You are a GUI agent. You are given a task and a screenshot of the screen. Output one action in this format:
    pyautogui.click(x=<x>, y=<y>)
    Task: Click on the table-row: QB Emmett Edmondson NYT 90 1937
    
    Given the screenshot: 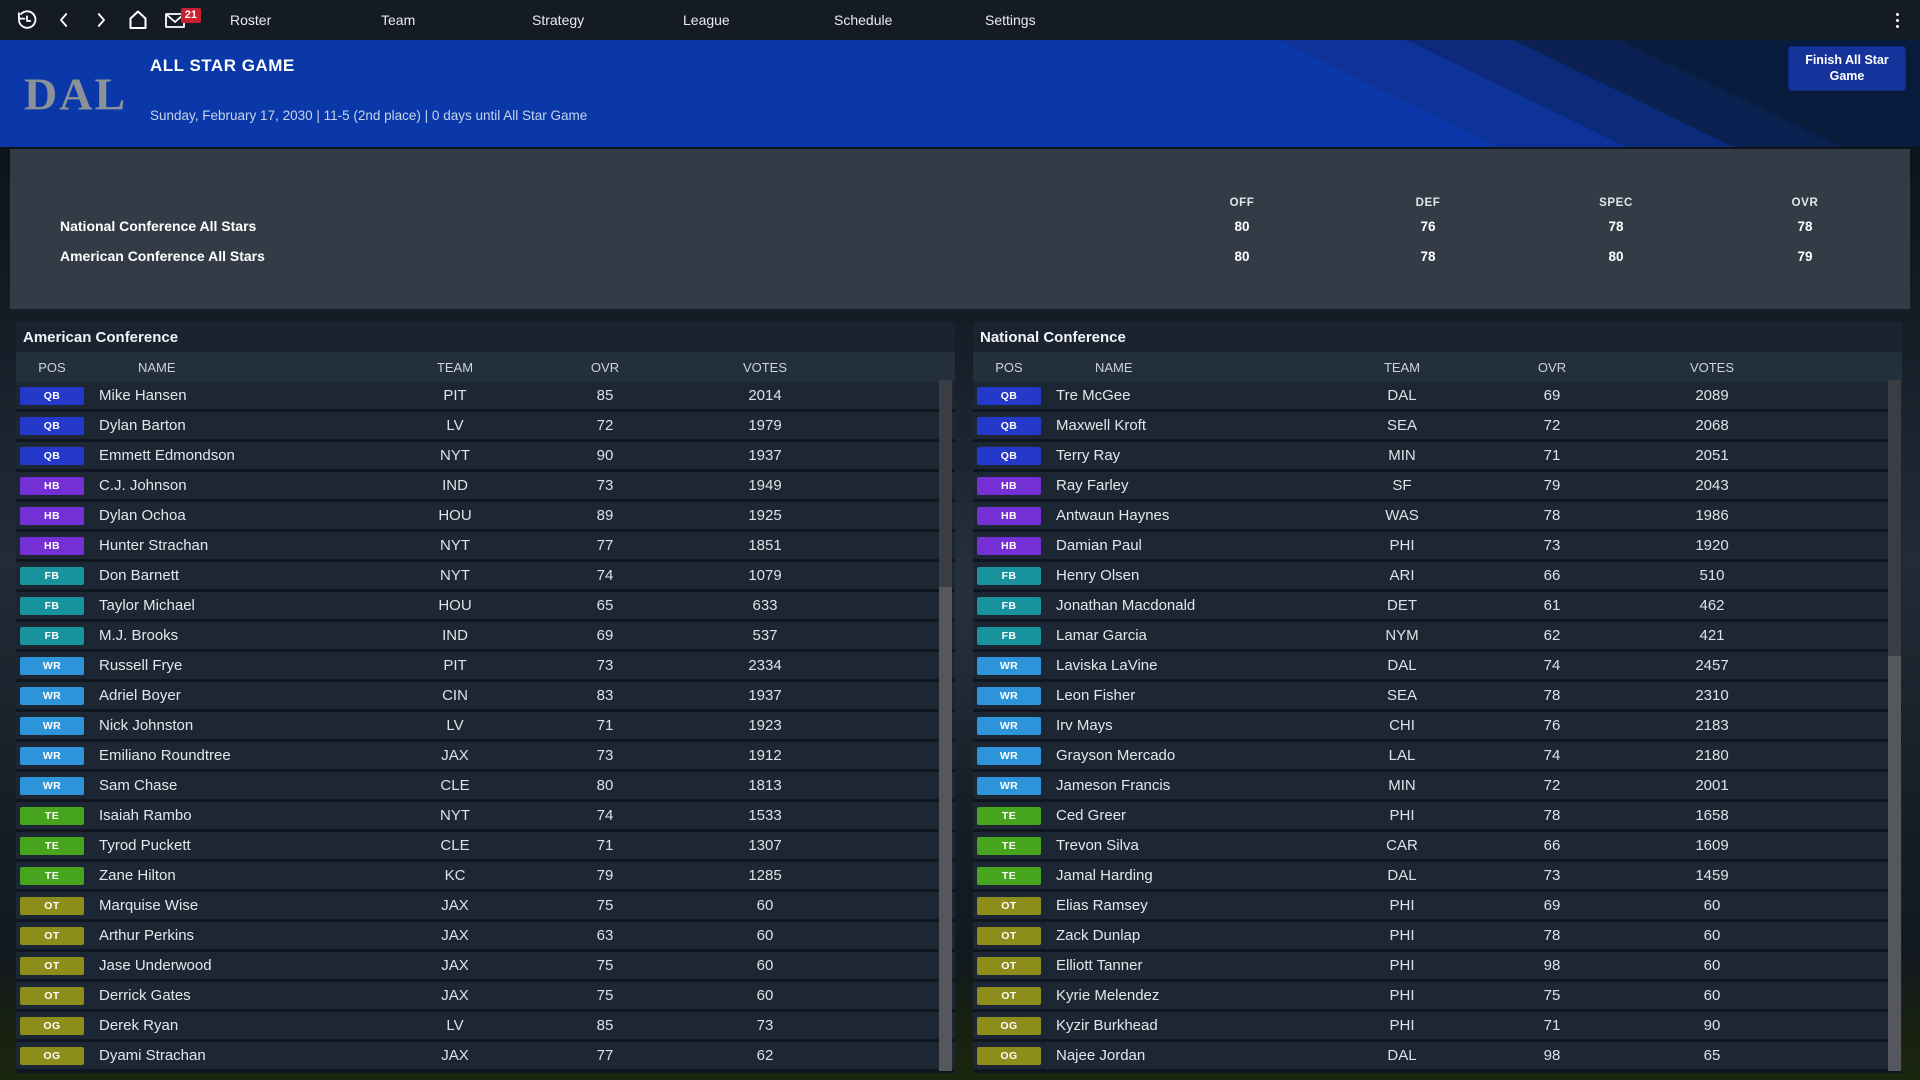 What is the action you would take?
    pyautogui.click(x=485, y=455)
    